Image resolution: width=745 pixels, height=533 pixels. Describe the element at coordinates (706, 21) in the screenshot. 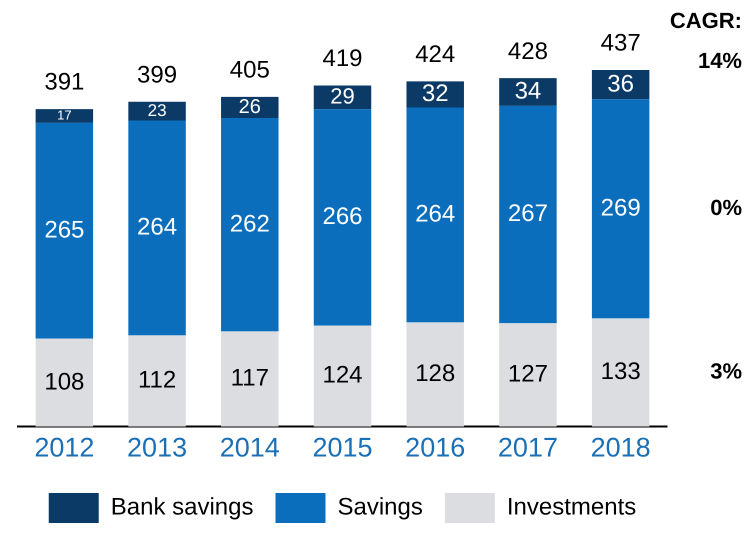

I see `text: CAGR:` at that location.